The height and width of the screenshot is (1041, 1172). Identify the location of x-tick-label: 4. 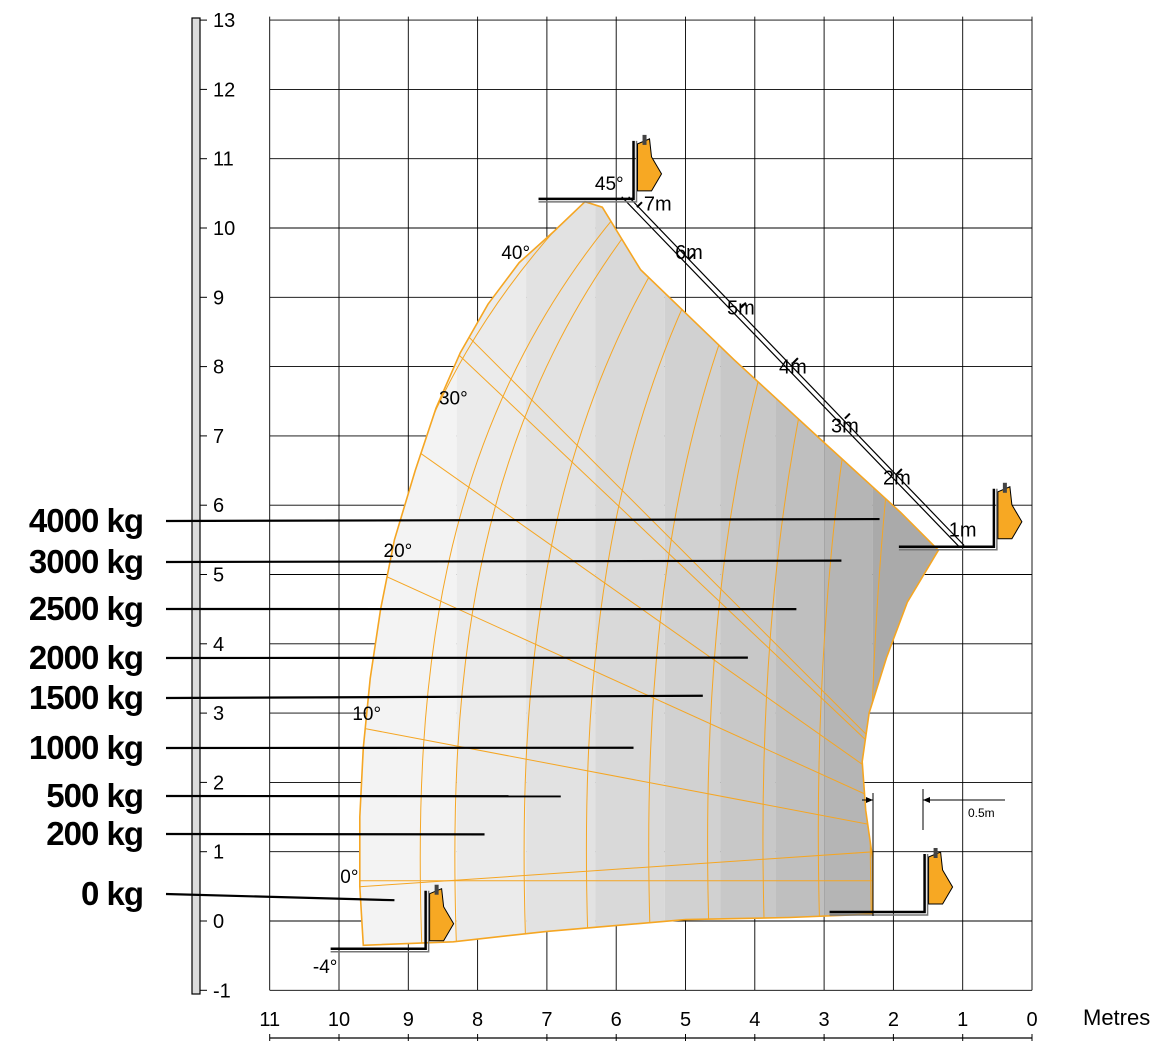
(754, 1020).